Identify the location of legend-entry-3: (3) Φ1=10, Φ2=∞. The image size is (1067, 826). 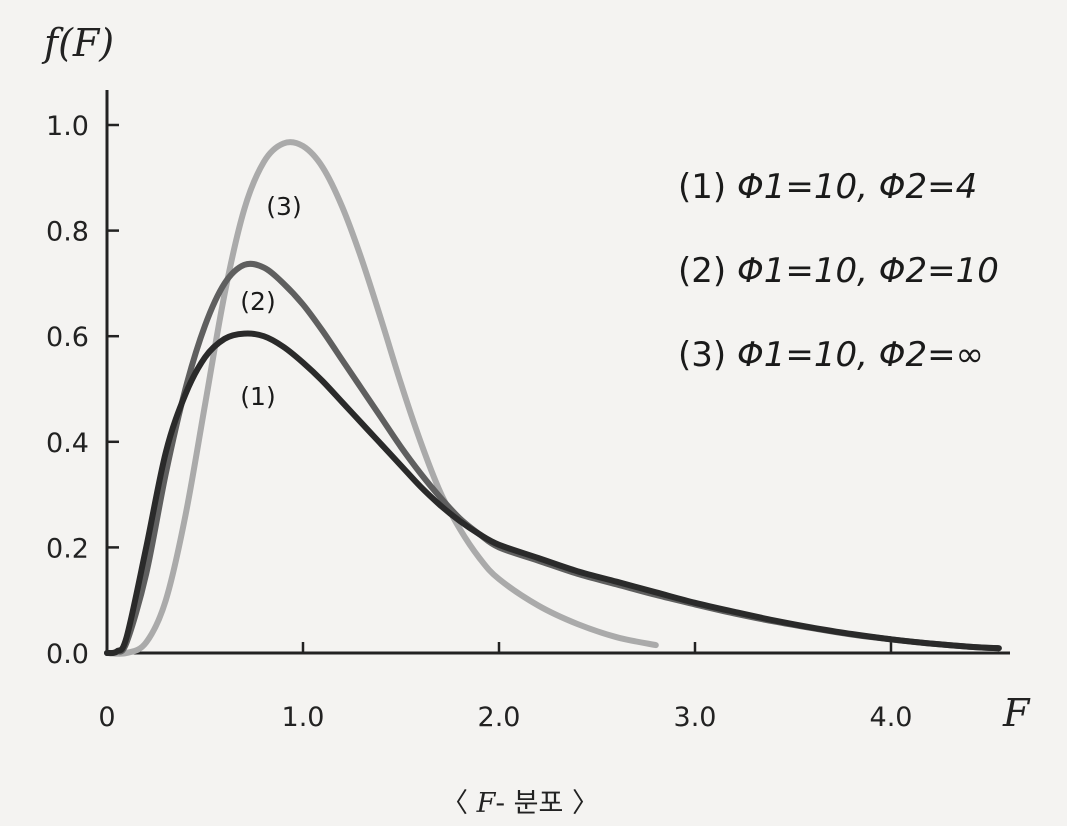
(831, 355).